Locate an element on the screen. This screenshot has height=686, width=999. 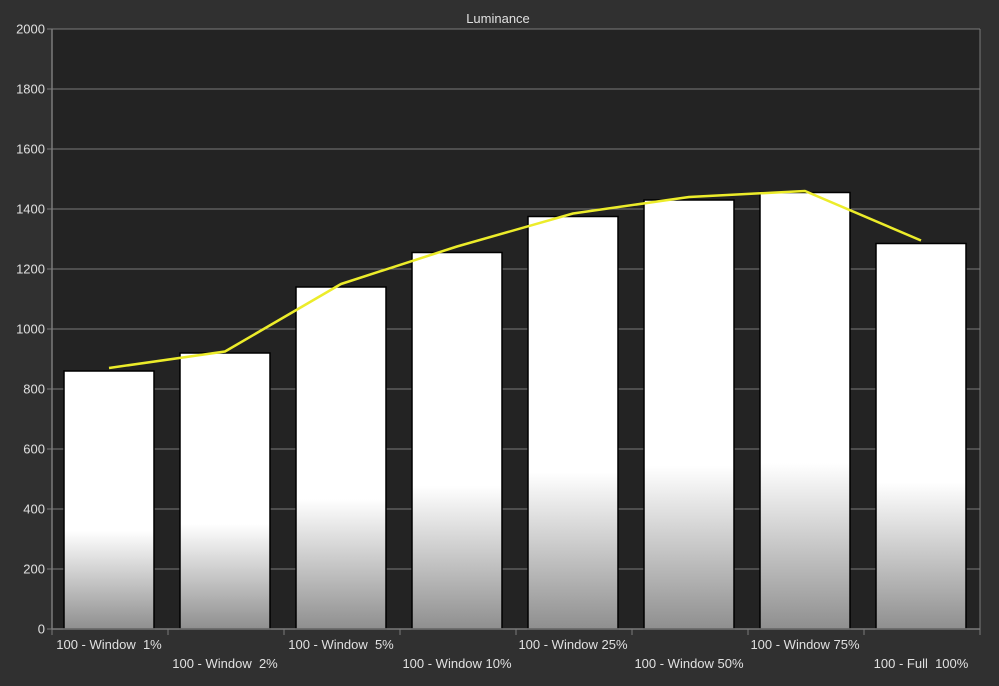
y-tick-label: 600 is located at coordinates (34, 449).